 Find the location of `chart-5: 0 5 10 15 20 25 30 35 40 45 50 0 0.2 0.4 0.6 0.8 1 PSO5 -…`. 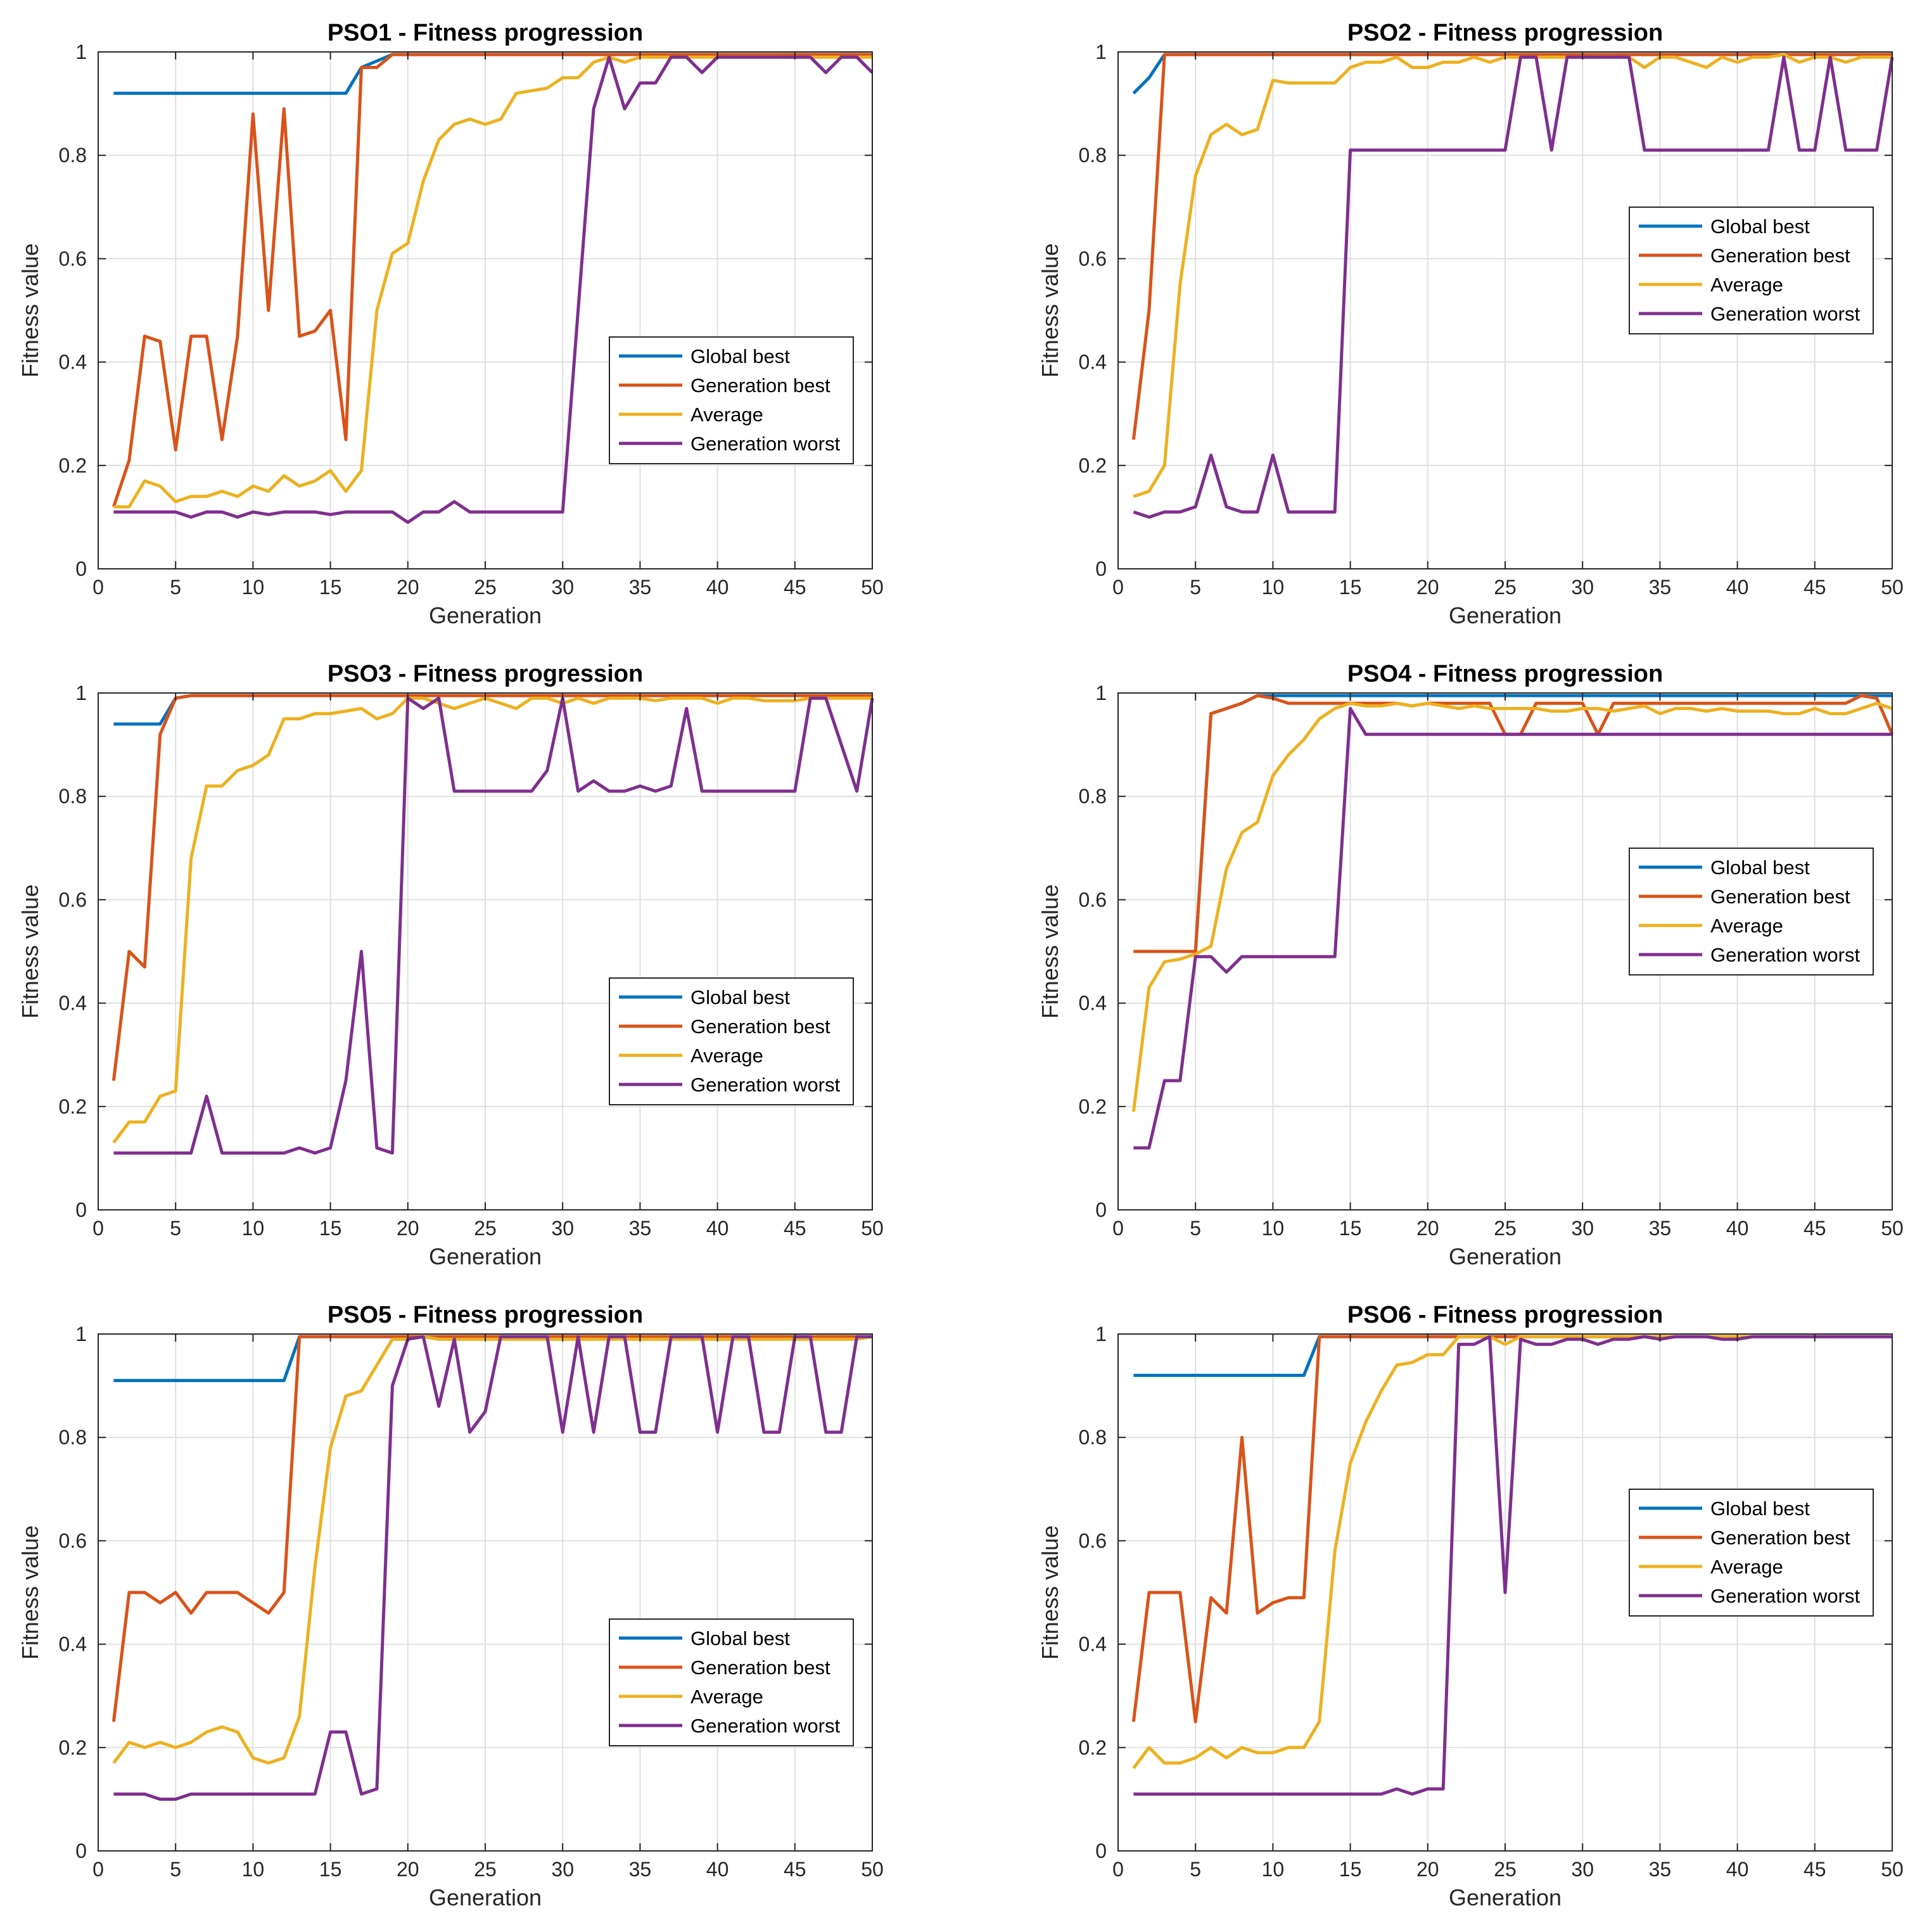

chart-5: 0 5 10 15 20 25 30 35 40 45 50 0 0.2 0.4 0.6 0.8 1 PSO5 -… is located at coordinates (450, 1606).